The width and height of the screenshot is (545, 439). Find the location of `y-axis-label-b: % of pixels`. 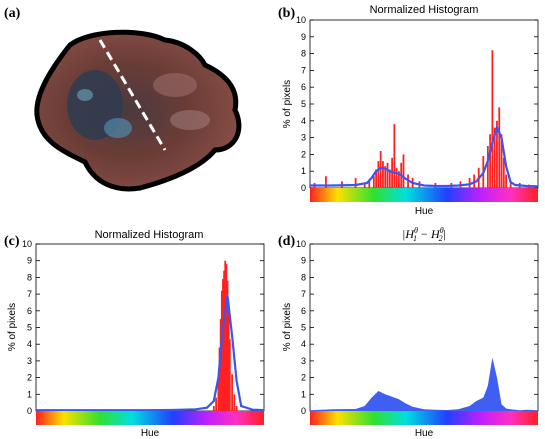

y-axis-label-b: % of pixels is located at coordinates (287, 104).